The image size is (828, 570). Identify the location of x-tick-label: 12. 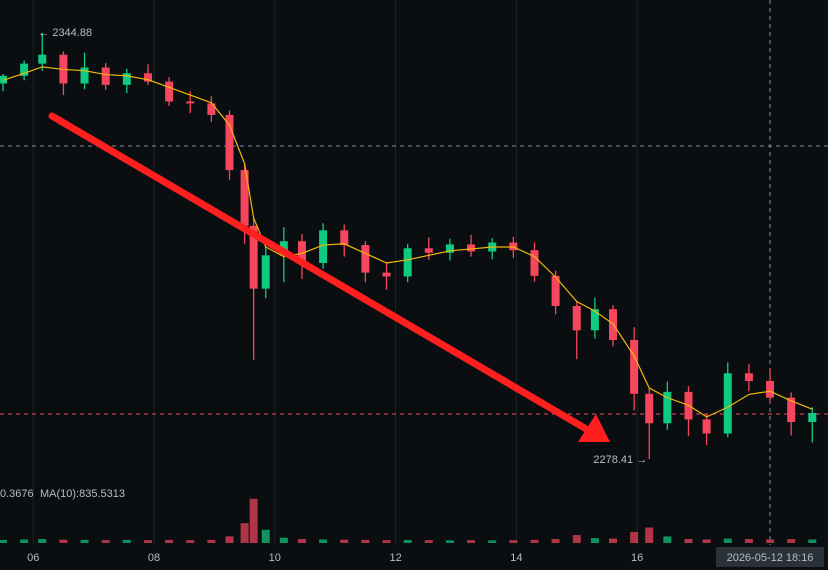
(395, 558).